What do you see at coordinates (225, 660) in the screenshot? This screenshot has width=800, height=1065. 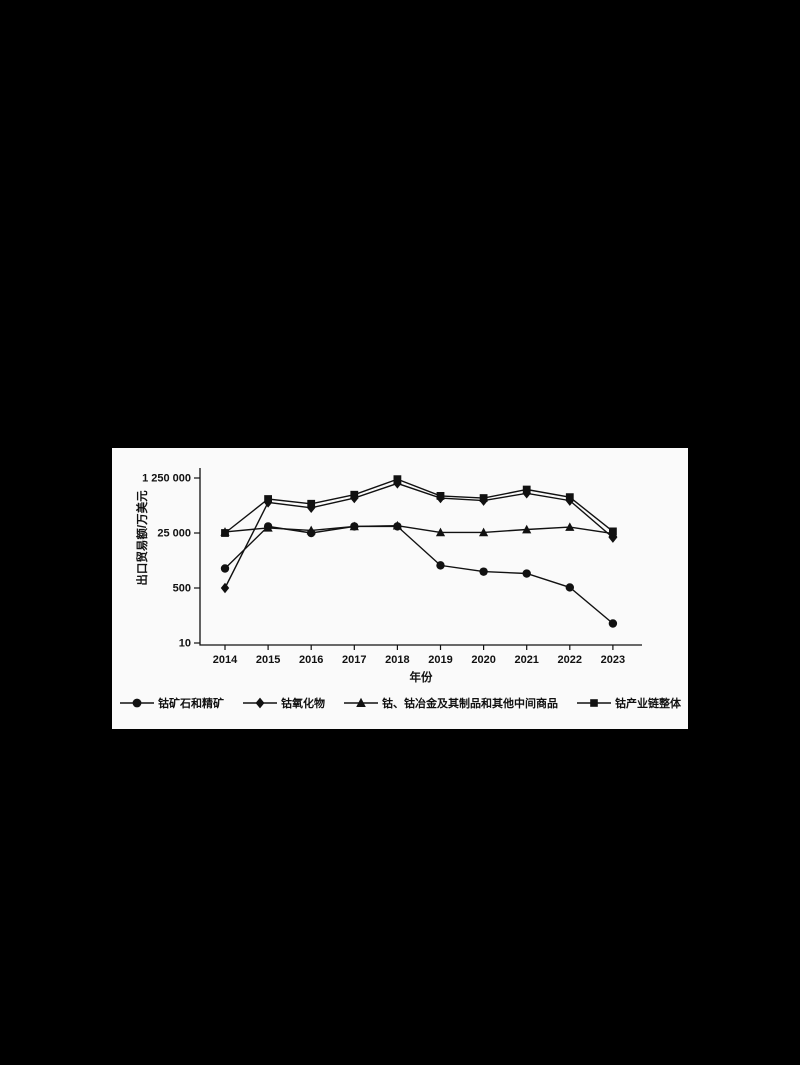 I see `x-tick-label: 2014` at bounding box center [225, 660].